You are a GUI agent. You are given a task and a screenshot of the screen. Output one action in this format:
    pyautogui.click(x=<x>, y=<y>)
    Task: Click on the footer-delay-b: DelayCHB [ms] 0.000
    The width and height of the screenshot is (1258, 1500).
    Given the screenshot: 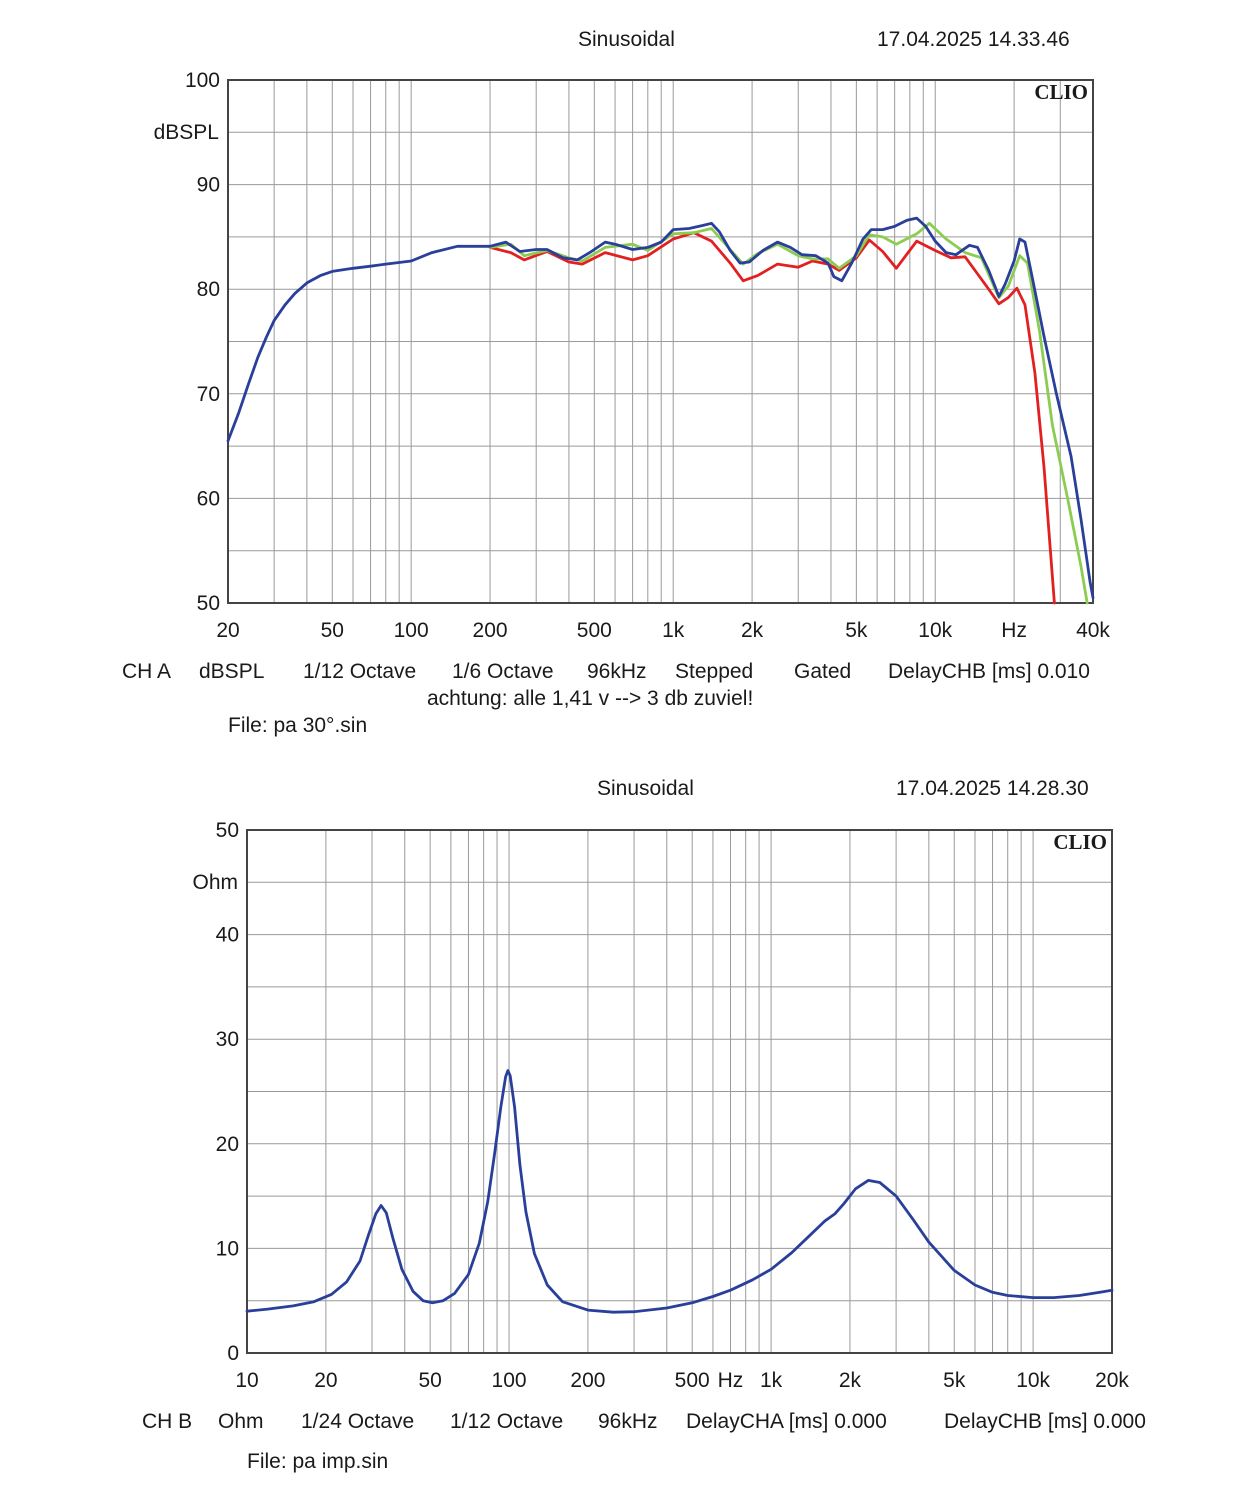 What is the action you would take?
    pyautogui.click(x=1045, y=1421)
    